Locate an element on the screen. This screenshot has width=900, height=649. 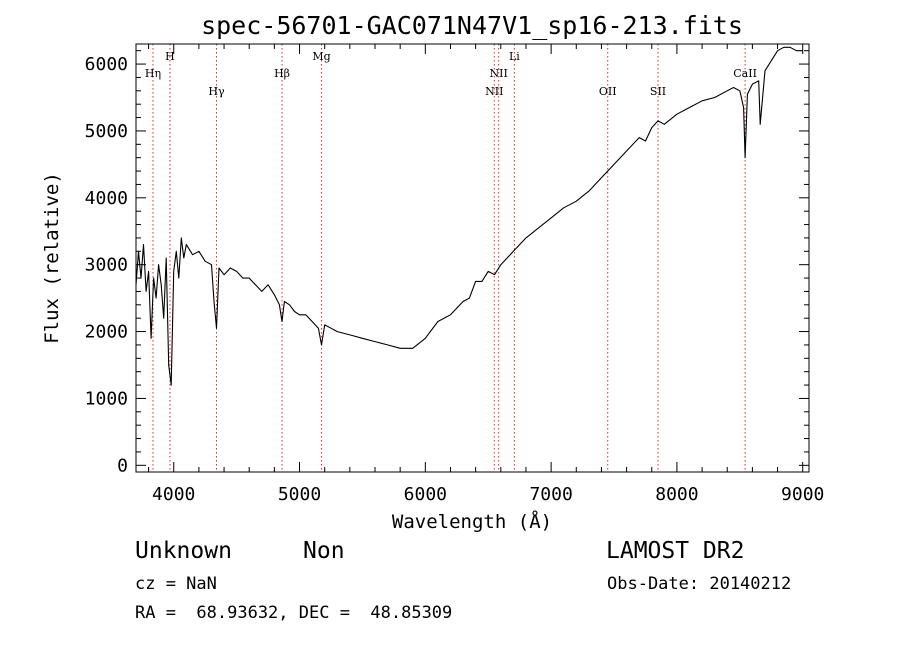
x-tick-label: 6000 is located at coordinates (425, 494).